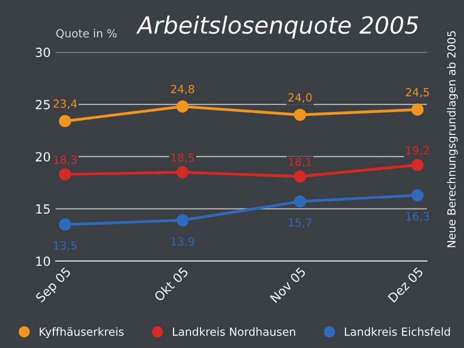 Image resolution: width=464 pixels, height=348 pixels. Describe the element at coordinates (82, 332) in the screenshot. I see `legend-label: Kyffhäuserkreis` at that location.